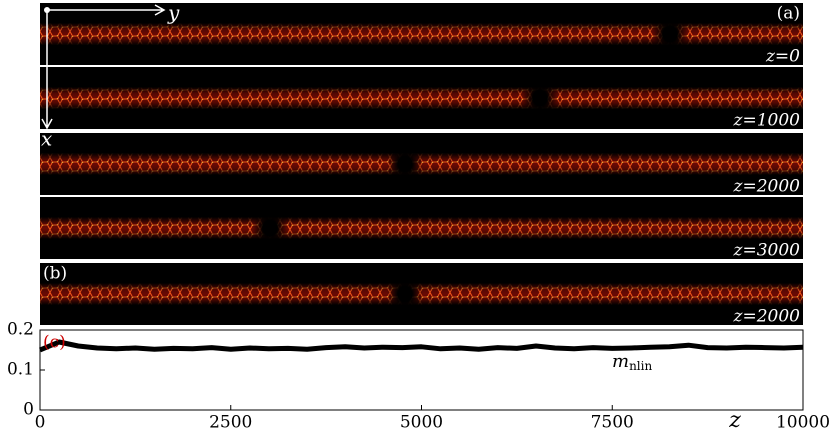 The height and width of the screenshot is (437, 830). I want to click on panel-tag: (b), so click(55, 274).